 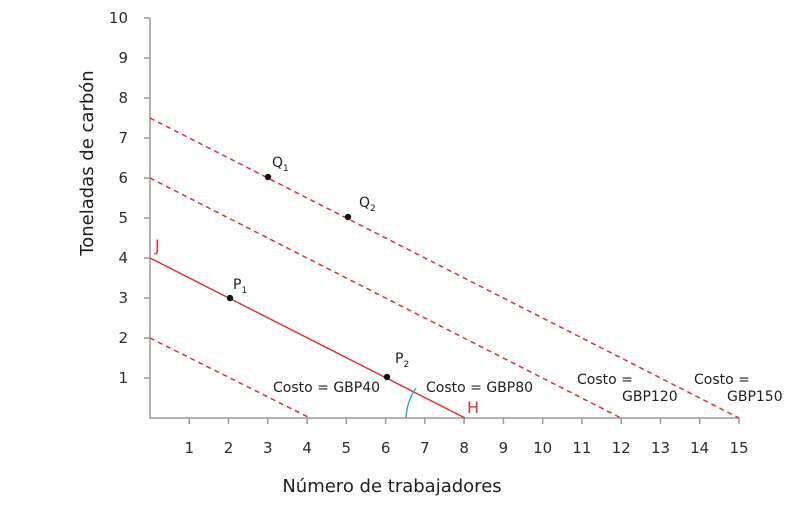 What do you see at coordinates (386, 448) in the screenshot?
I see `x-tick-label: 6` at bounding box center [386, 448].